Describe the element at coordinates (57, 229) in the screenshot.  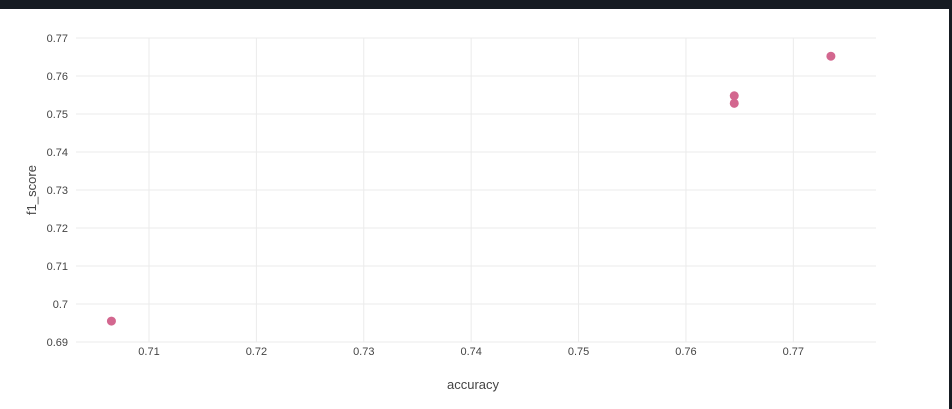
I see `y-tick-label: 0.72` at that location.